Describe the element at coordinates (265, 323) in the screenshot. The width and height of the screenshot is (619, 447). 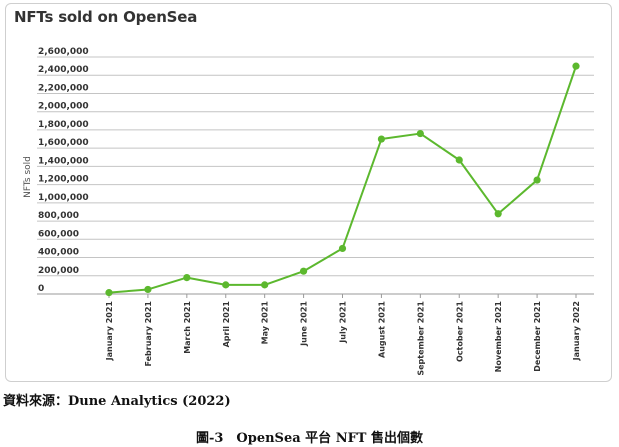
I see `x-tick-label: May 2021` at that location.